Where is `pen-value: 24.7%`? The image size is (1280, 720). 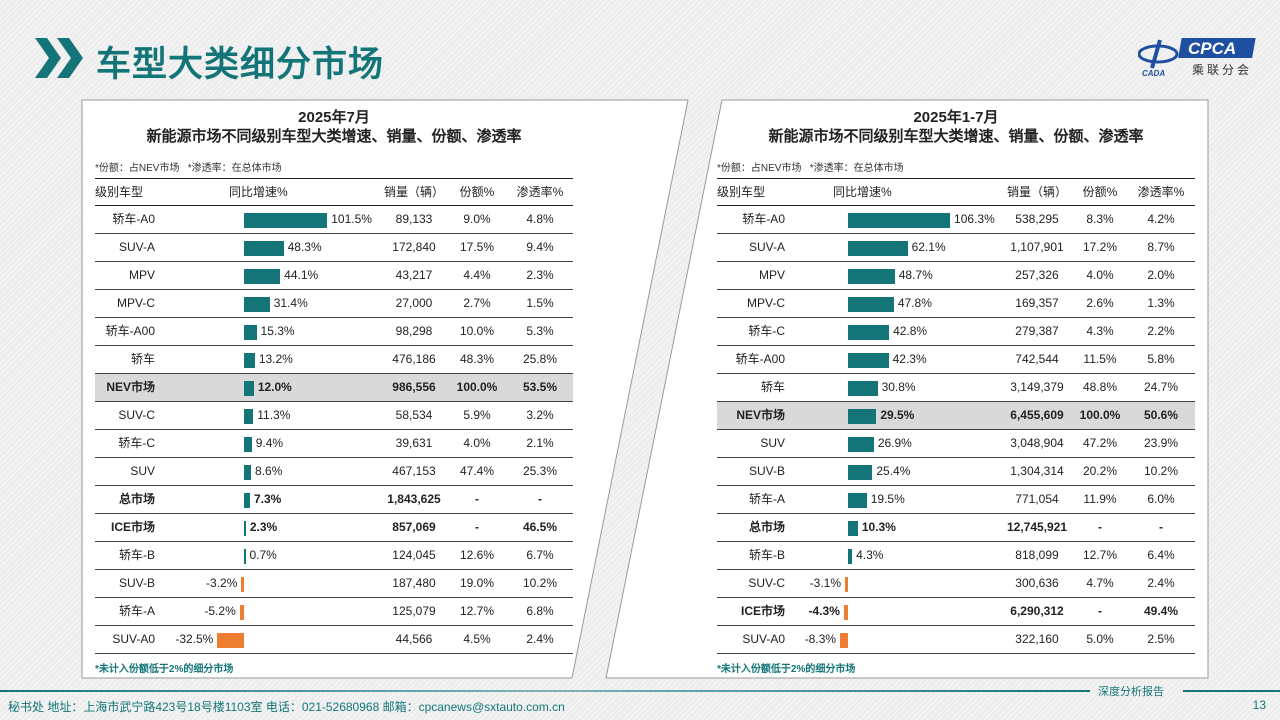
pen-value: 24.7% is located at coordinates (1161, 387).